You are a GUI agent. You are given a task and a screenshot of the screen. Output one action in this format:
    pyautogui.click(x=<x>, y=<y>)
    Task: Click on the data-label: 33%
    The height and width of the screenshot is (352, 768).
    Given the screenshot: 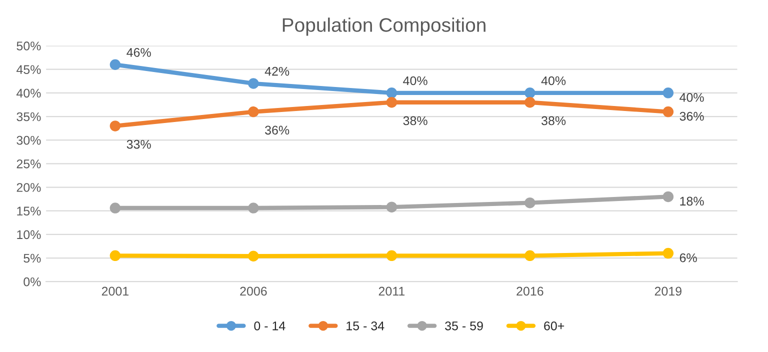 What is the action you would take?
    pyautogui.click(x=138, y=144)
    